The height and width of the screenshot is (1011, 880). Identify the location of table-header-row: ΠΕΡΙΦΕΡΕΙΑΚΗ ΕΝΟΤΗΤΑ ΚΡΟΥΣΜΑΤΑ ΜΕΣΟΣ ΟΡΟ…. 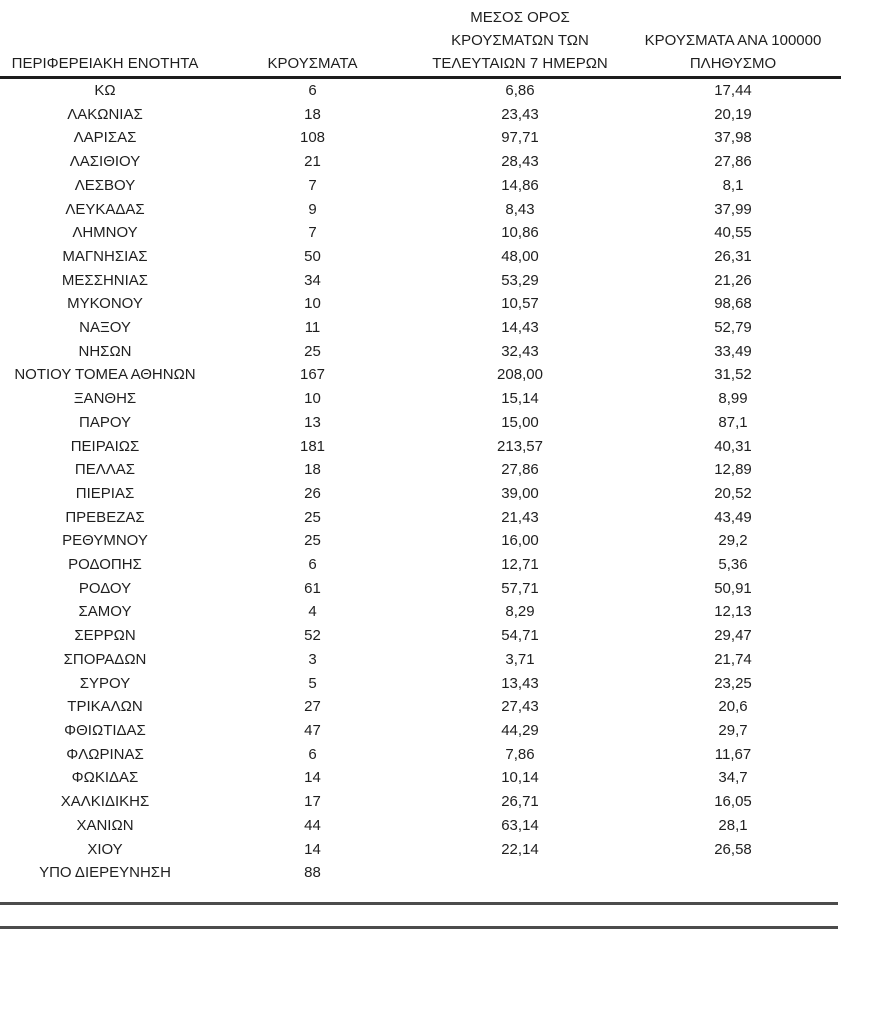
(420, 42).